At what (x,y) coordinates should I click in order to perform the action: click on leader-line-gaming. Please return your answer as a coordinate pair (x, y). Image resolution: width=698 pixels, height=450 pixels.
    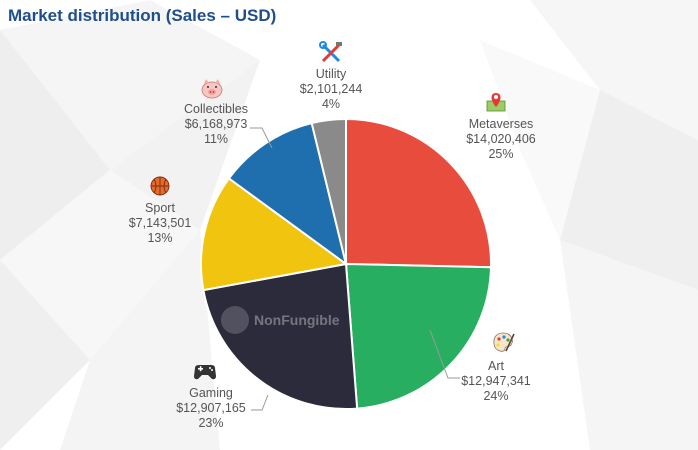
    Looking at the image, I should click on (260, 402).